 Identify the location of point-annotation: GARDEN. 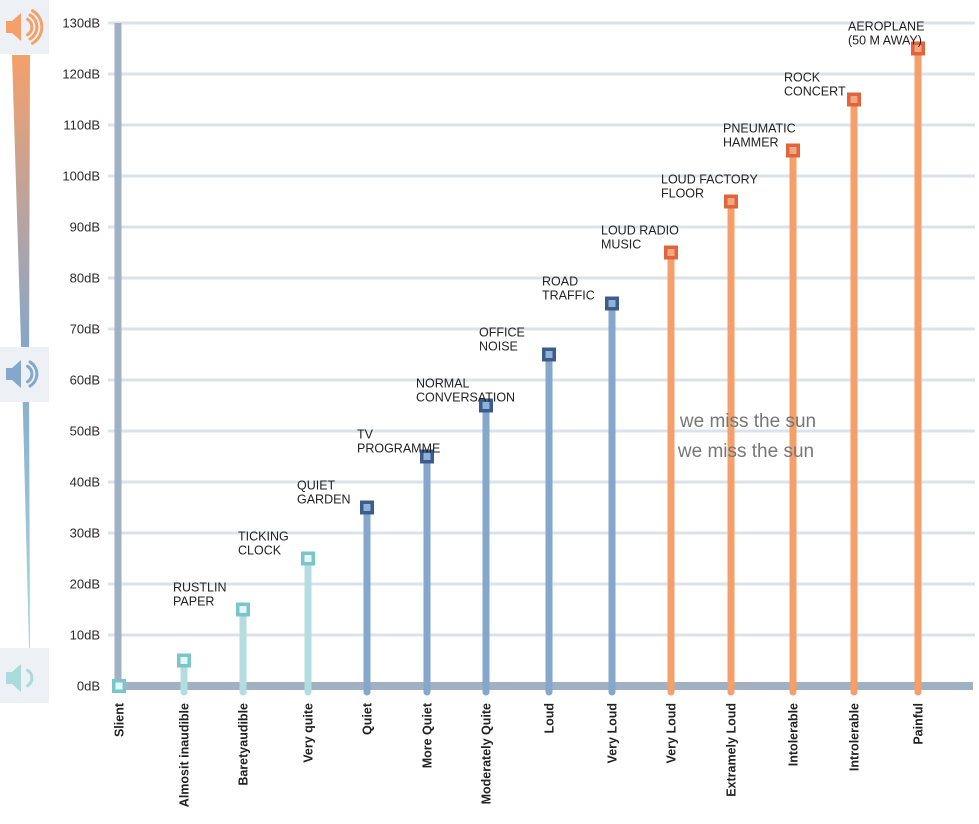
(323, 500).